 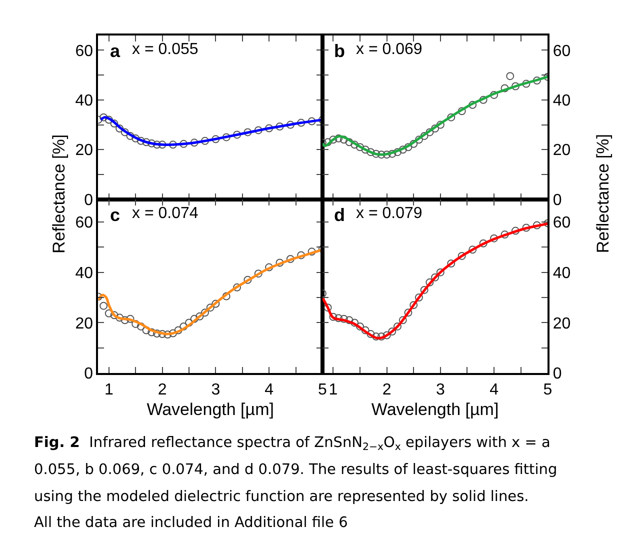 What do you see at coordinates (165, 213) in the screenshot?
I see `chart-subtitle: x = 0.074` at bounding box center [165, 213].